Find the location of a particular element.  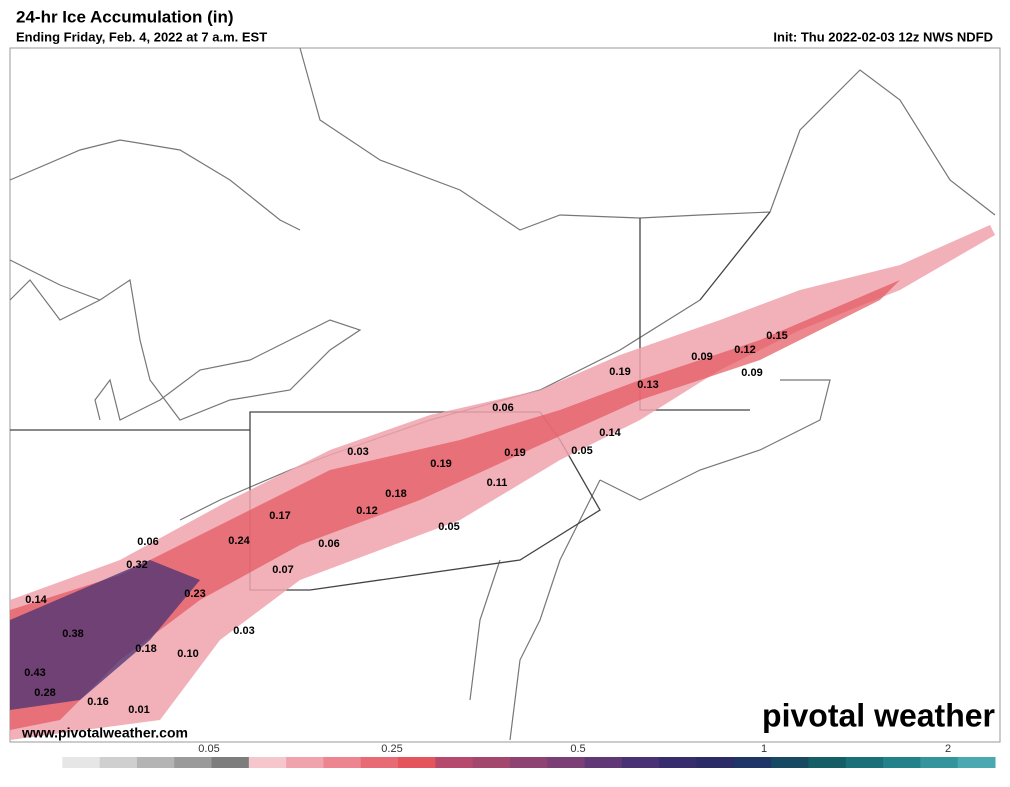

logo: pivotal weather is located at coordinates (878, 715).